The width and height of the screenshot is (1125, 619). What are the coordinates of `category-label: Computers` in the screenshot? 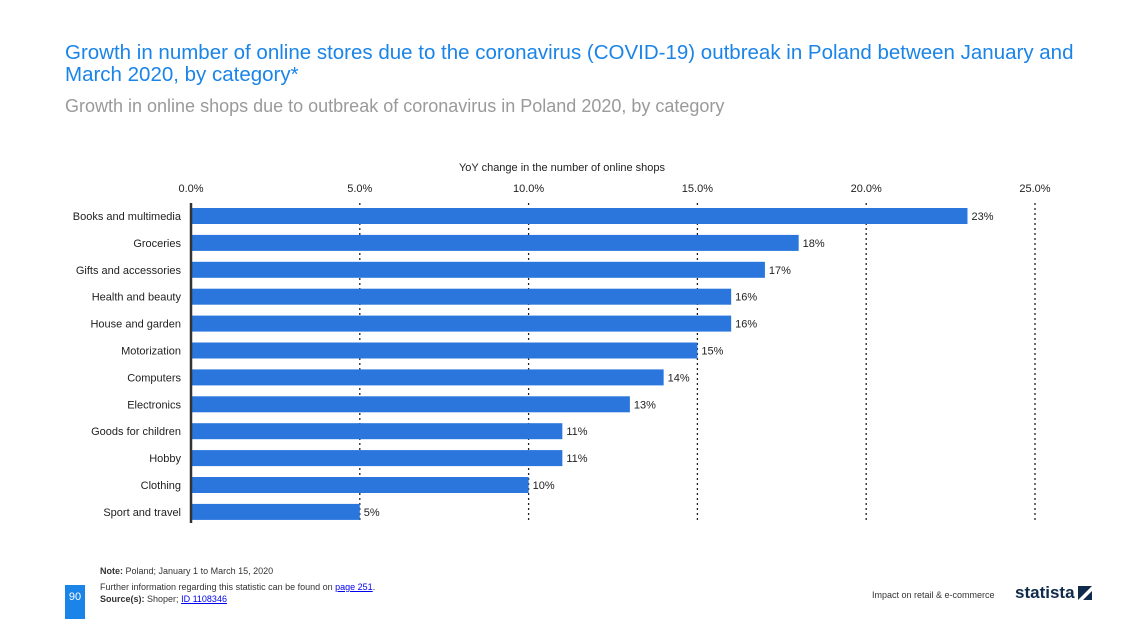 It's located at (154, 378).